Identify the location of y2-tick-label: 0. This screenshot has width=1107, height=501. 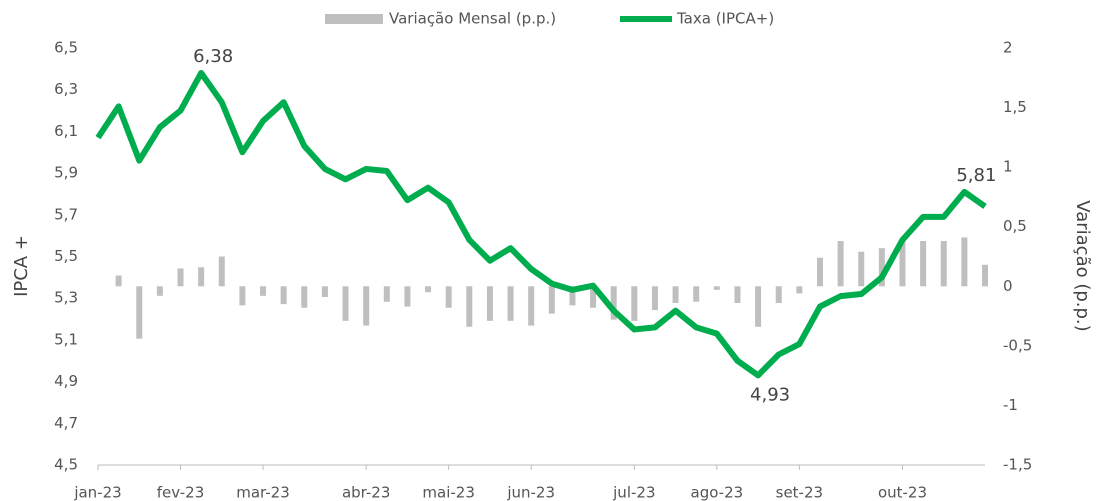
(1008, 286).